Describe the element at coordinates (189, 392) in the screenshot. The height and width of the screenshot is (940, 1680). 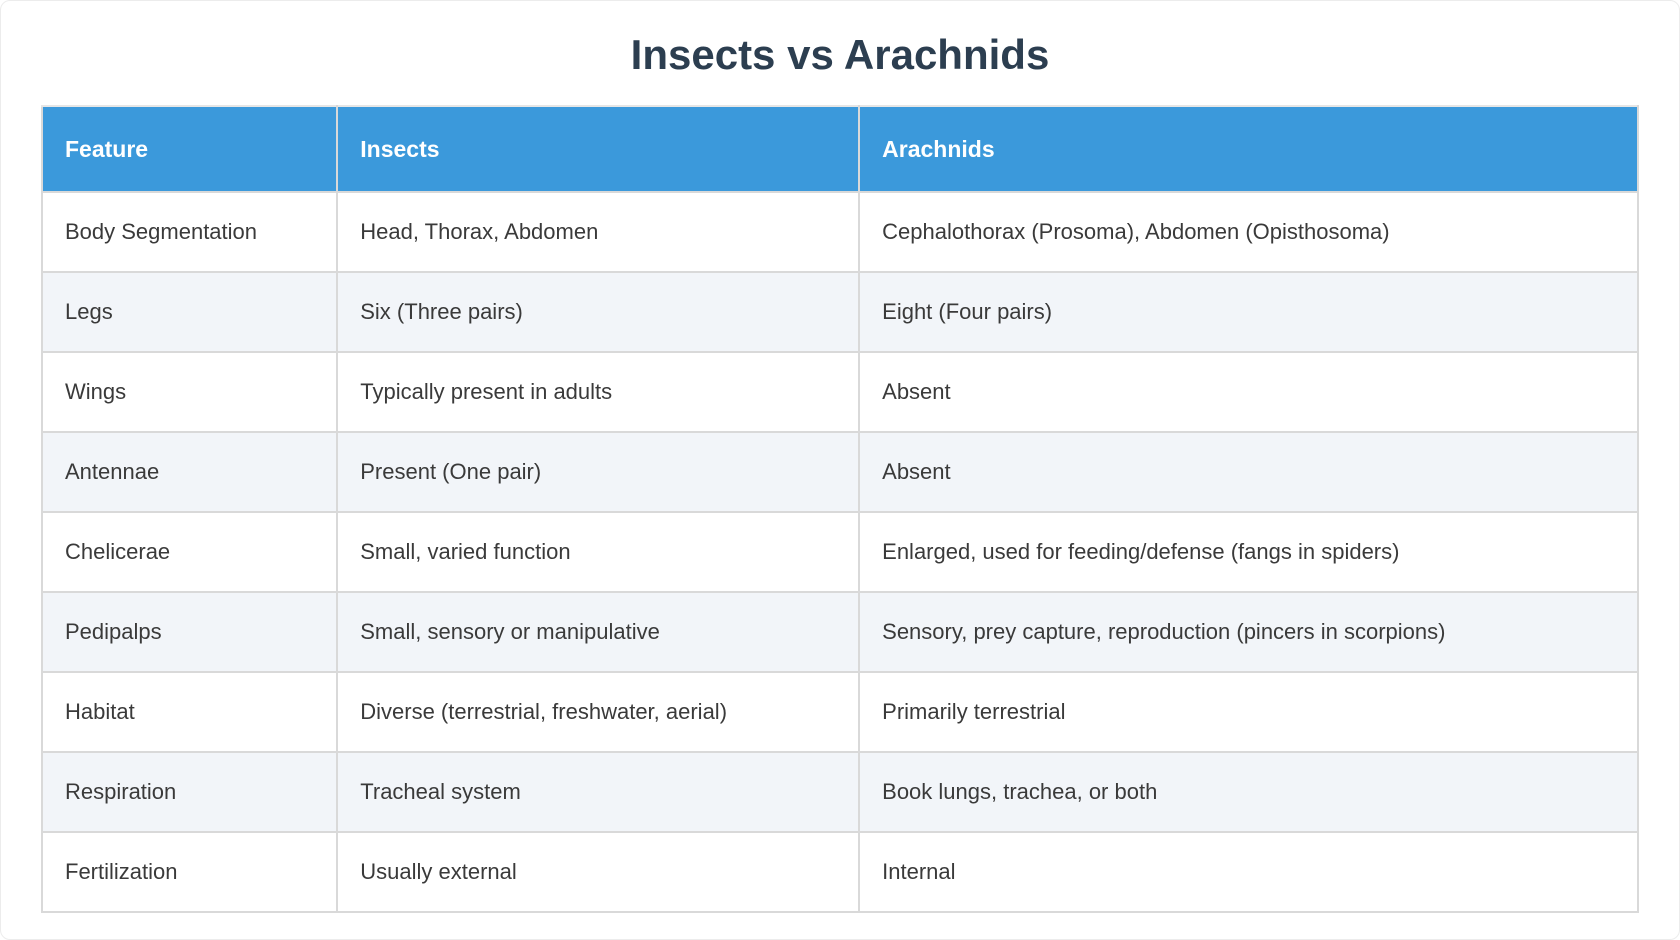
I see `feature-cell: Wings` at that location.